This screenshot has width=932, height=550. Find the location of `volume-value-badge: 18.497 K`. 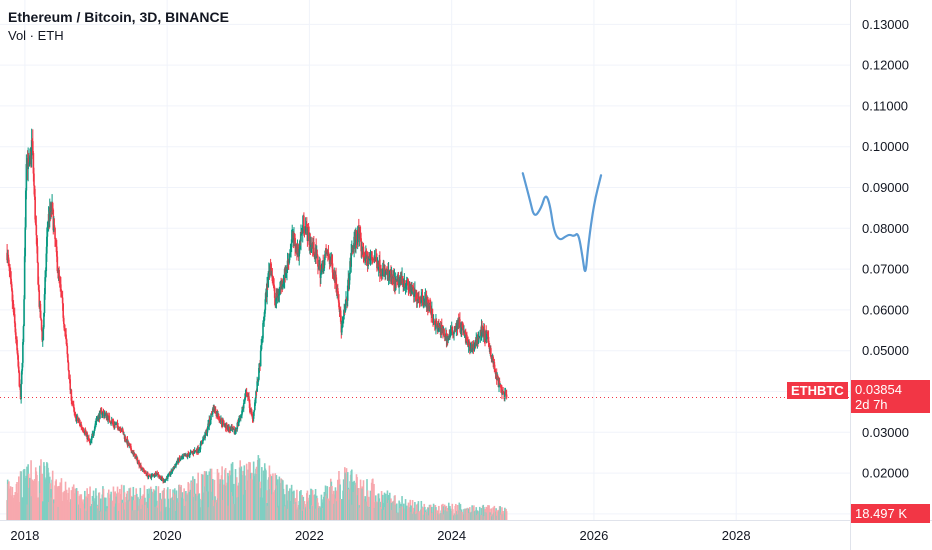

volume-value-badge: 18.497 K is located at coordinates (890, 513).